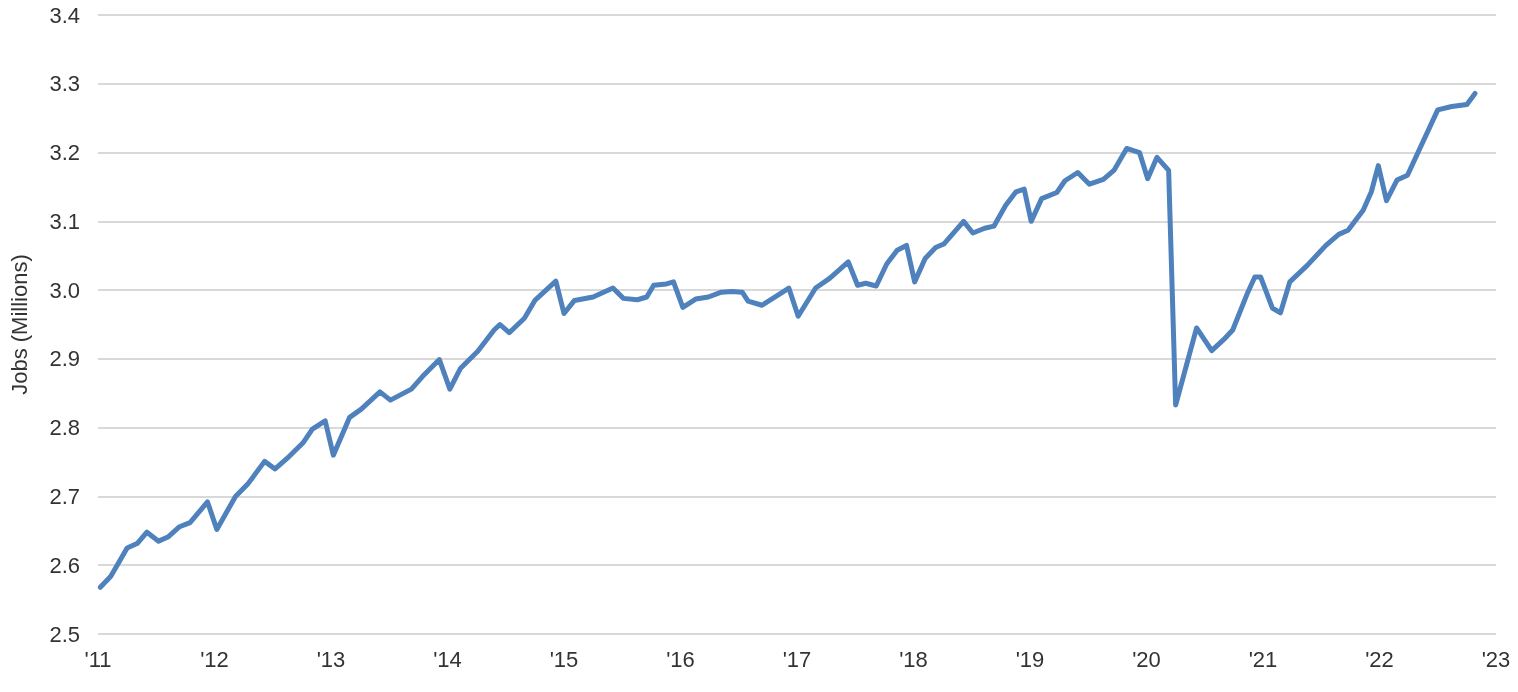  Describe the element at coordinates (1263, 659) in the screenshot. I see `x-tick-label: '21` at that location.